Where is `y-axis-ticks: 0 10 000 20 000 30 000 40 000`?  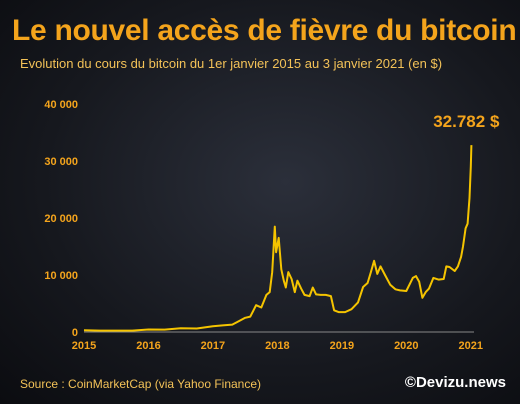
y-axis-ticks: 0 10 000 20 000 30 000 40 000 is located at coordinates (61, 219).